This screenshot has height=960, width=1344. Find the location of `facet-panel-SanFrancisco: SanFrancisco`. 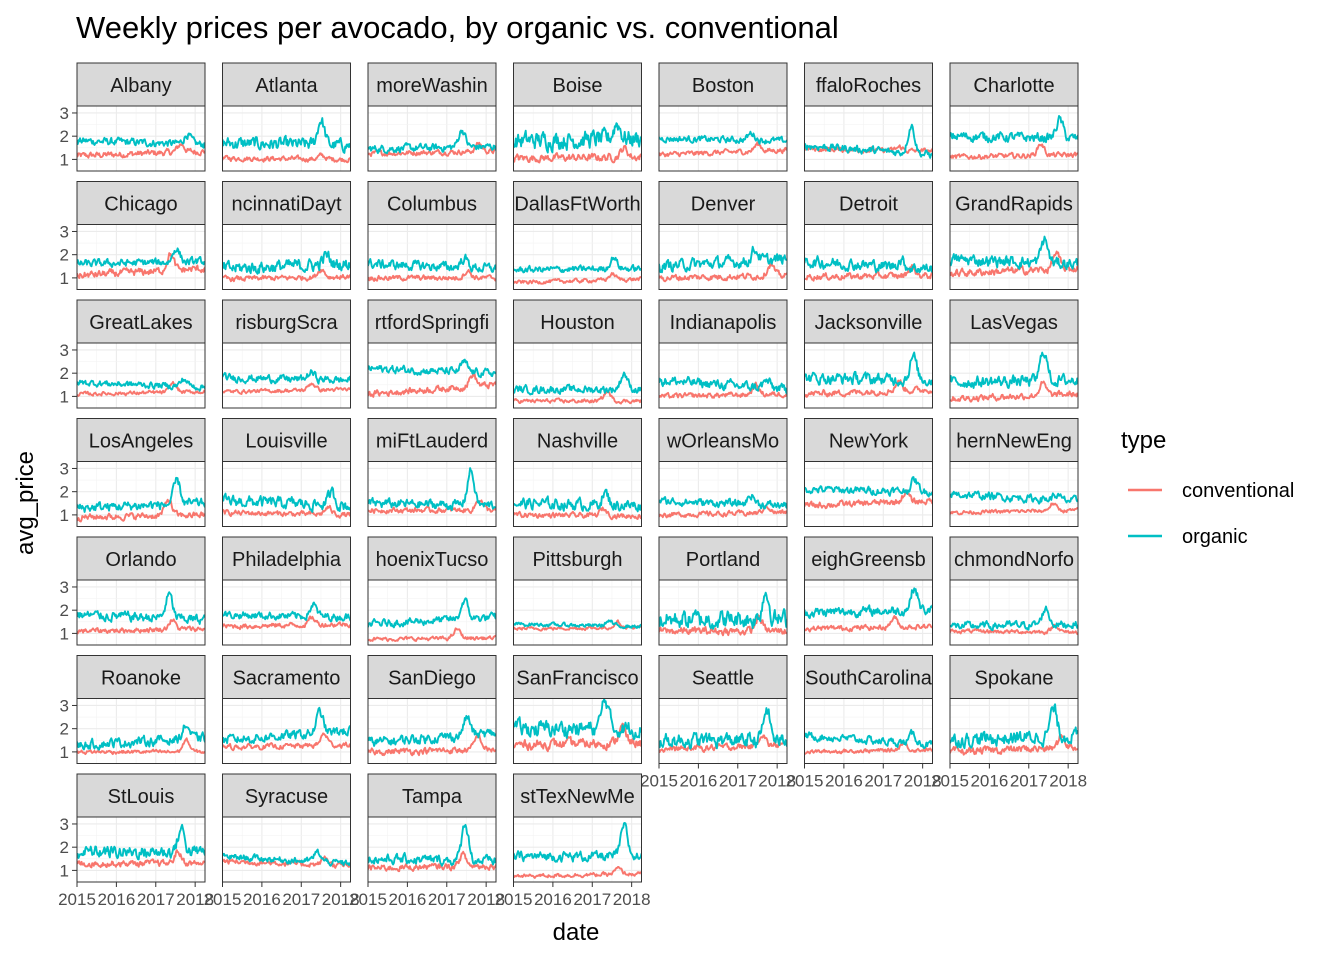

facet-panel-SanFrancisco: SanFrancisco is located at coordinates (577, 709).